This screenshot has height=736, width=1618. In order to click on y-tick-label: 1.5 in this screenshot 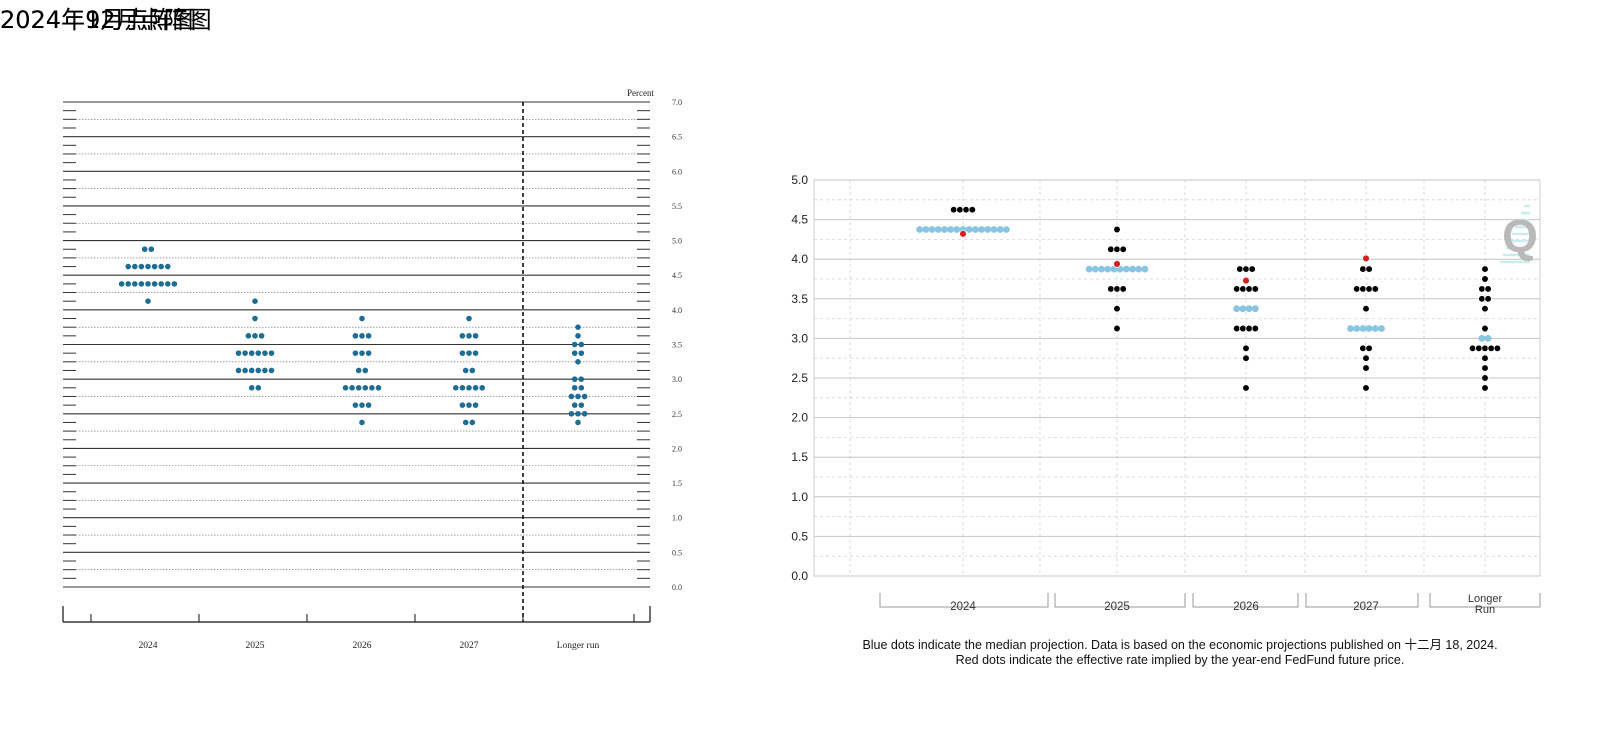, I will do `click(799, 457)`.